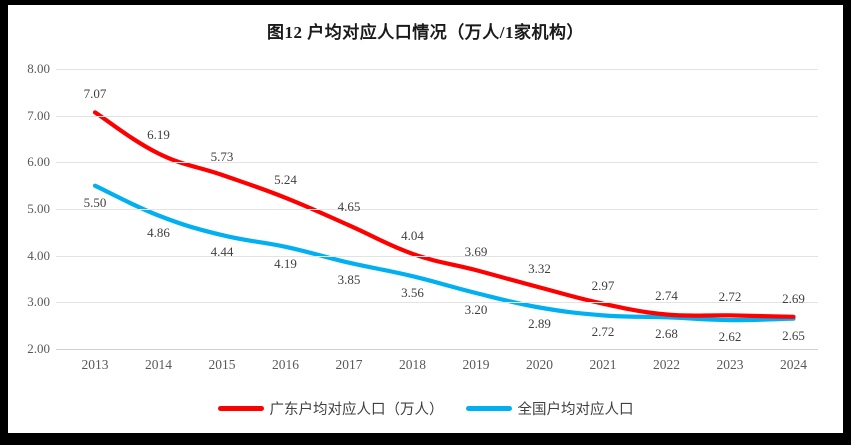  What do you see at coordinates (38, 255) in the screenshot?
I see `y-axis-tick-label: 4.00` at bounding box center [38, 255].